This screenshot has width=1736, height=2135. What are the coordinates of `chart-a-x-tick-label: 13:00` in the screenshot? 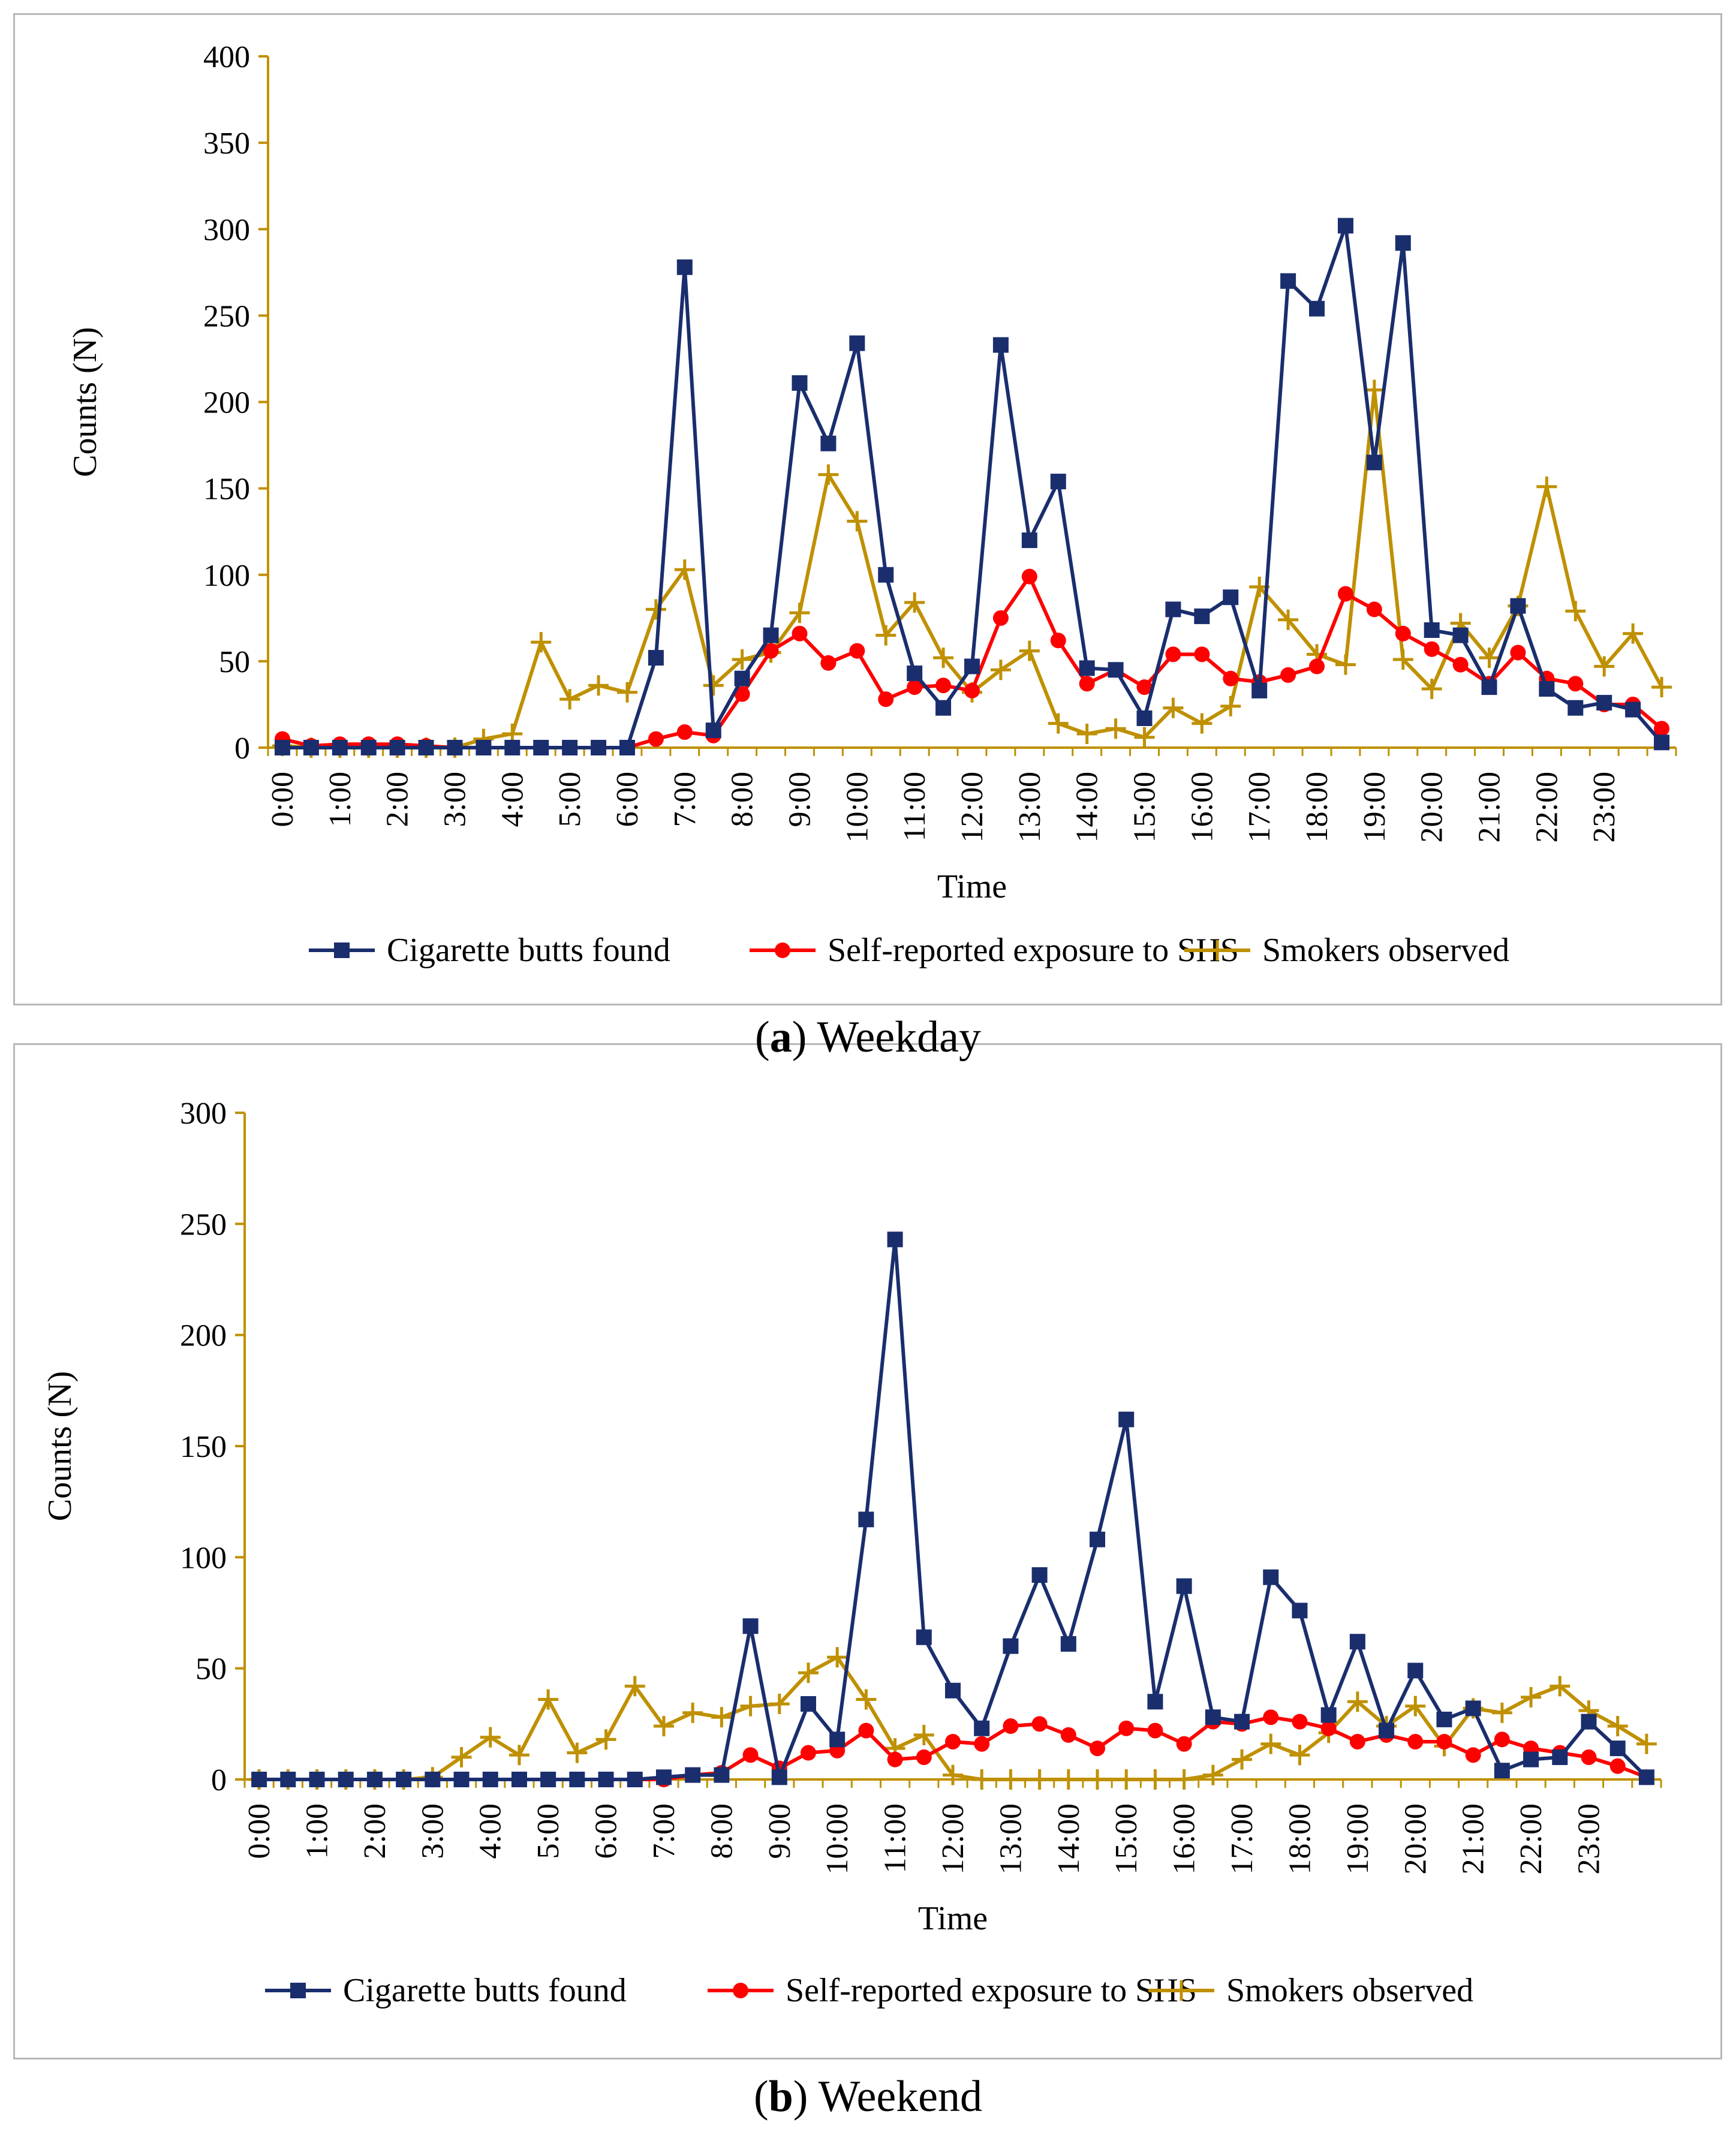 It's located at (1030, 807).